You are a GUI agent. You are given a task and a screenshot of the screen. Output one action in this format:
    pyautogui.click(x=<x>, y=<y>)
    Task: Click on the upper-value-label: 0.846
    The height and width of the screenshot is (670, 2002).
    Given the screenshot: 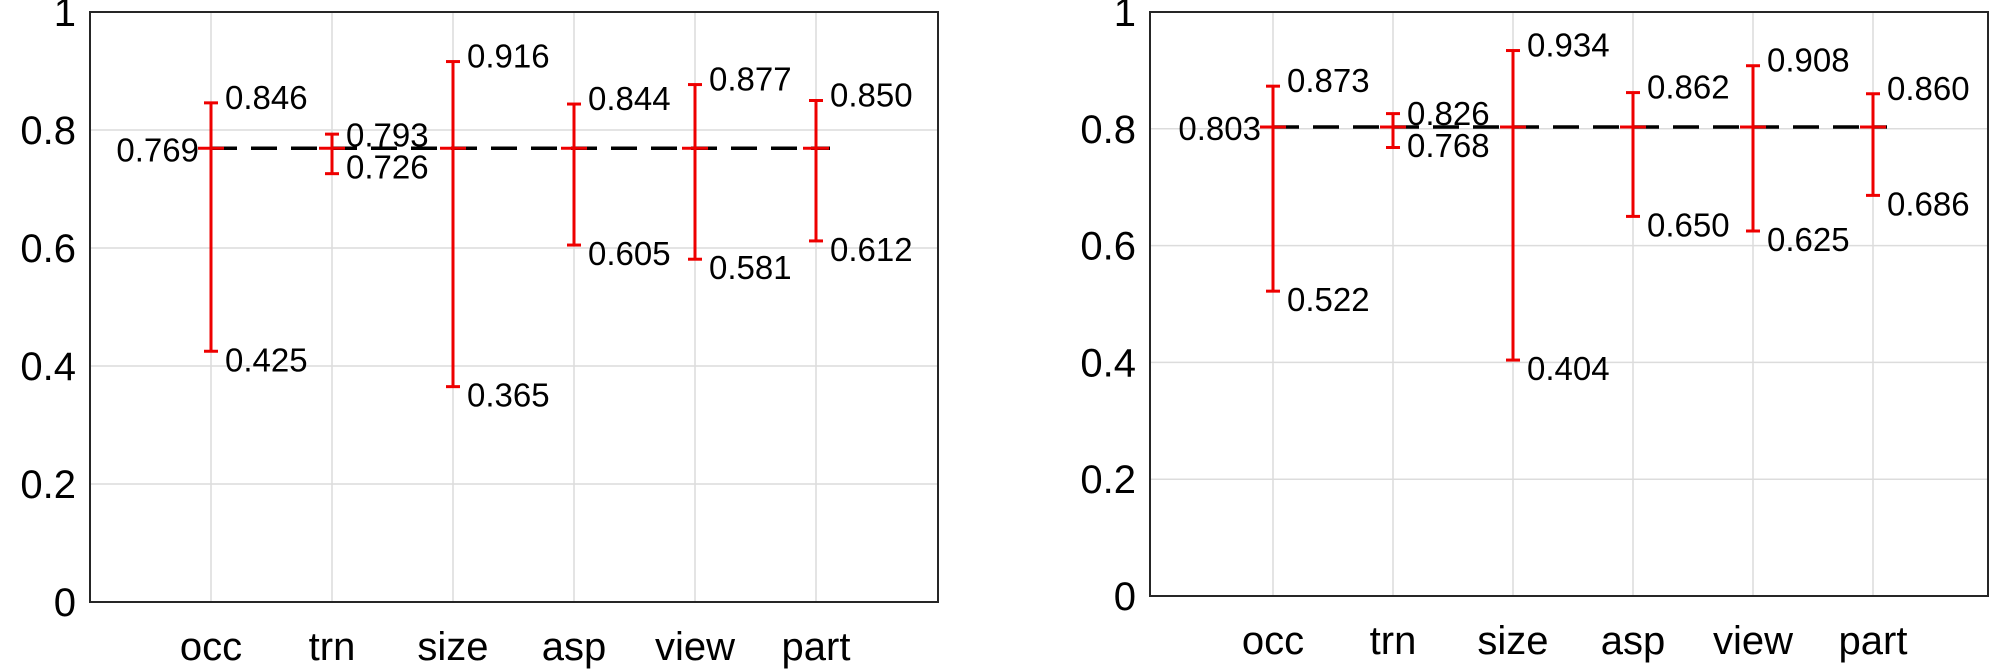 What is the action you would take?
    pyautogui.click(x=266, y=97)
    